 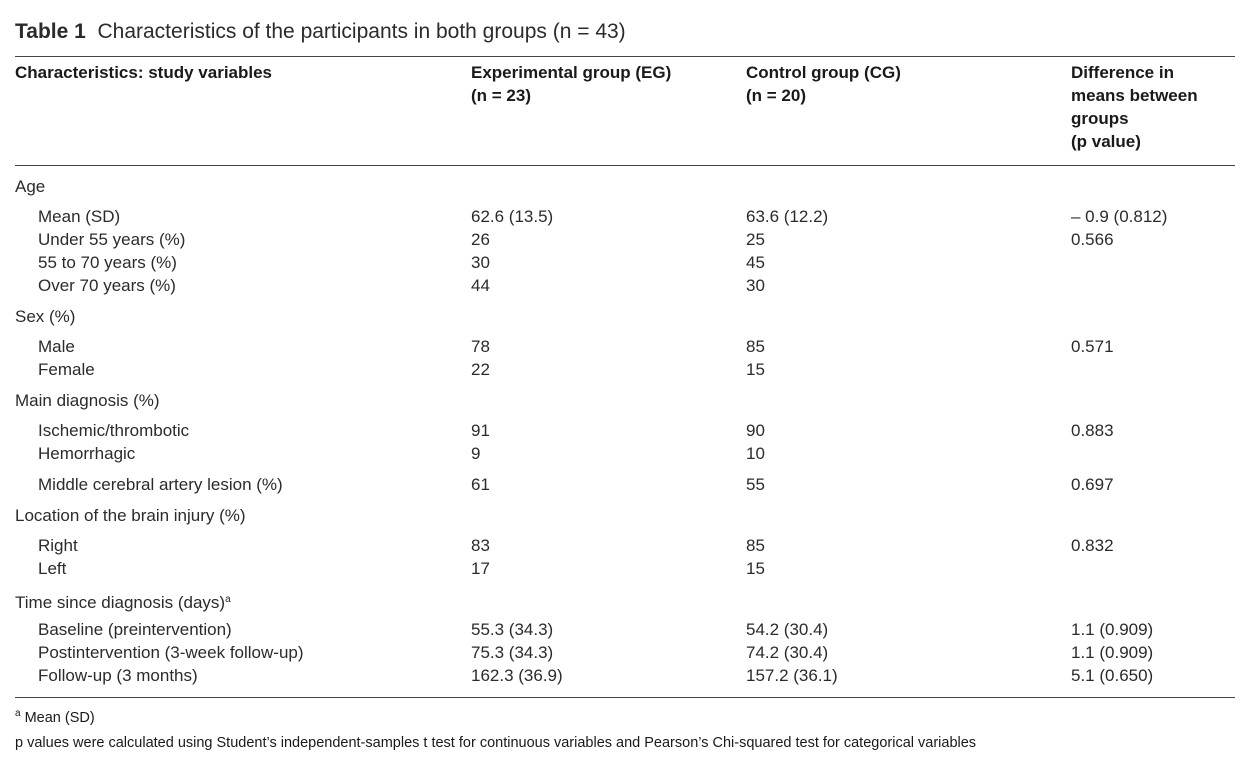 What do you see at coordinates (79, 216) in the screenshot?
I see `row-label: Mean (SD)` at bounding box center [79, 216].